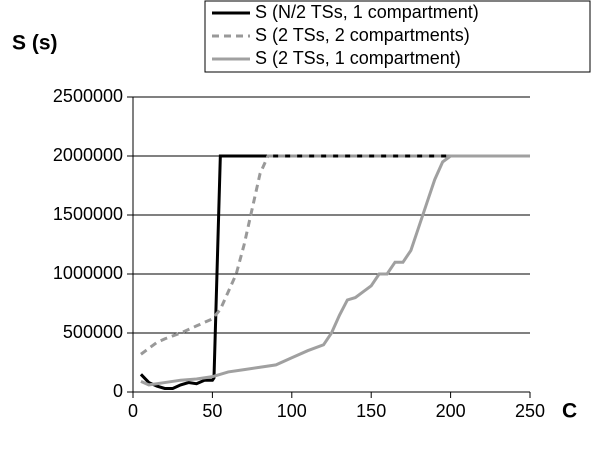 The image size is (599, 452). What do you see at coordinates (118, 391) in the screenshot?
I see `y-tick-label: 0` at bounding box center [118, 391].